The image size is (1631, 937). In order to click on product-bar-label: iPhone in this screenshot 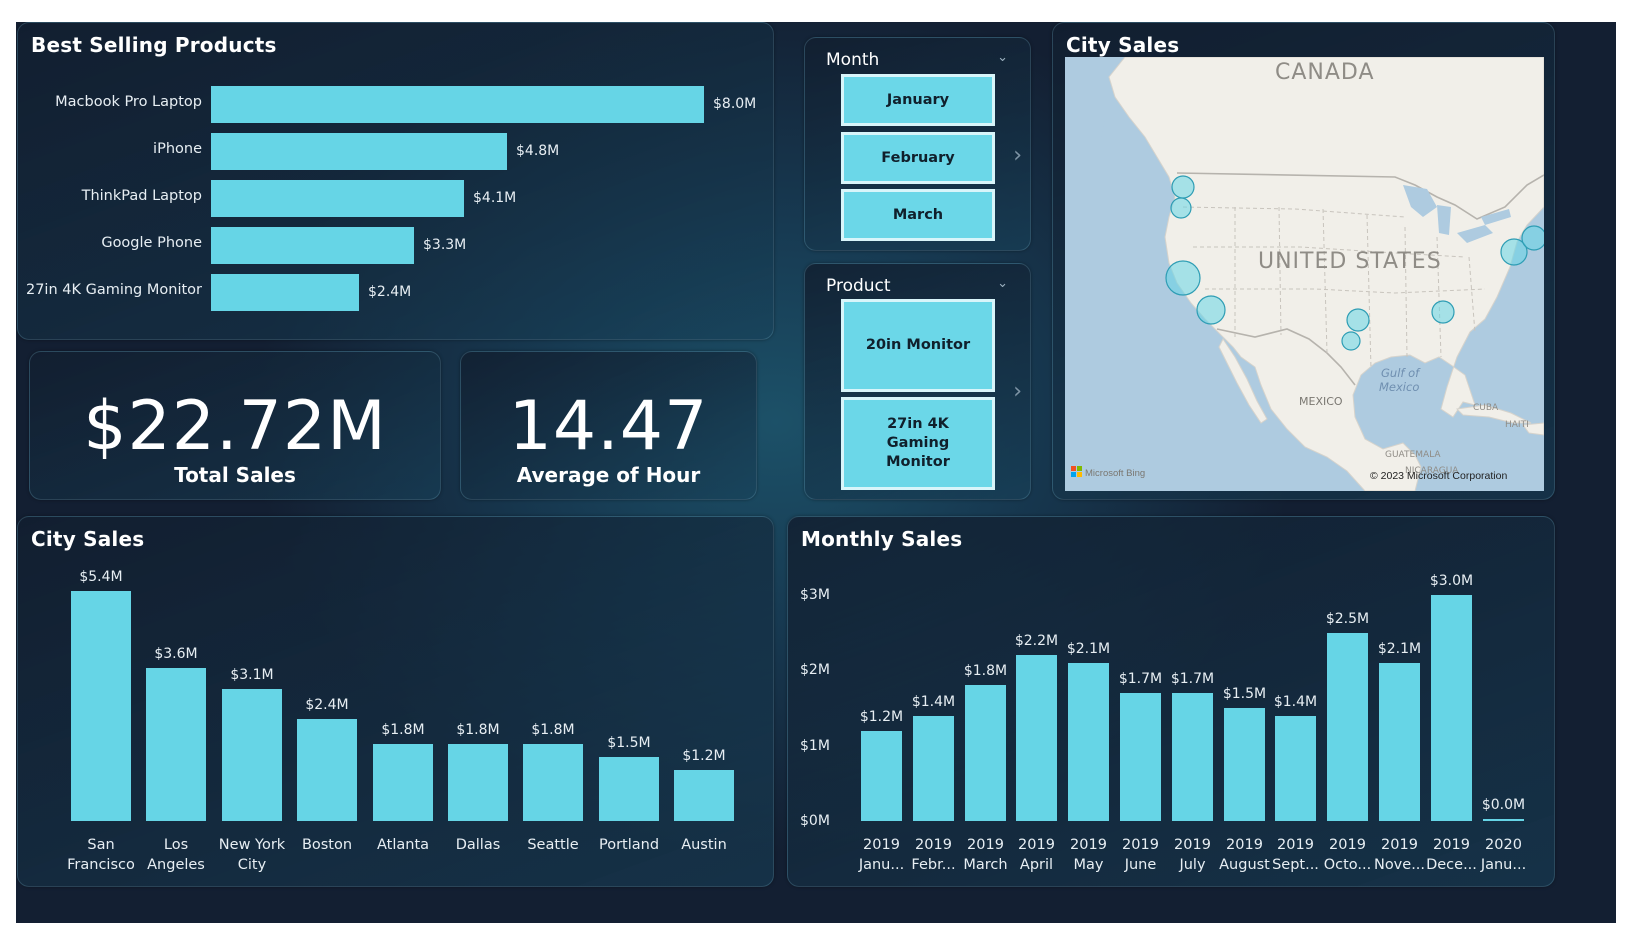, I will do `click(177, 149)`.